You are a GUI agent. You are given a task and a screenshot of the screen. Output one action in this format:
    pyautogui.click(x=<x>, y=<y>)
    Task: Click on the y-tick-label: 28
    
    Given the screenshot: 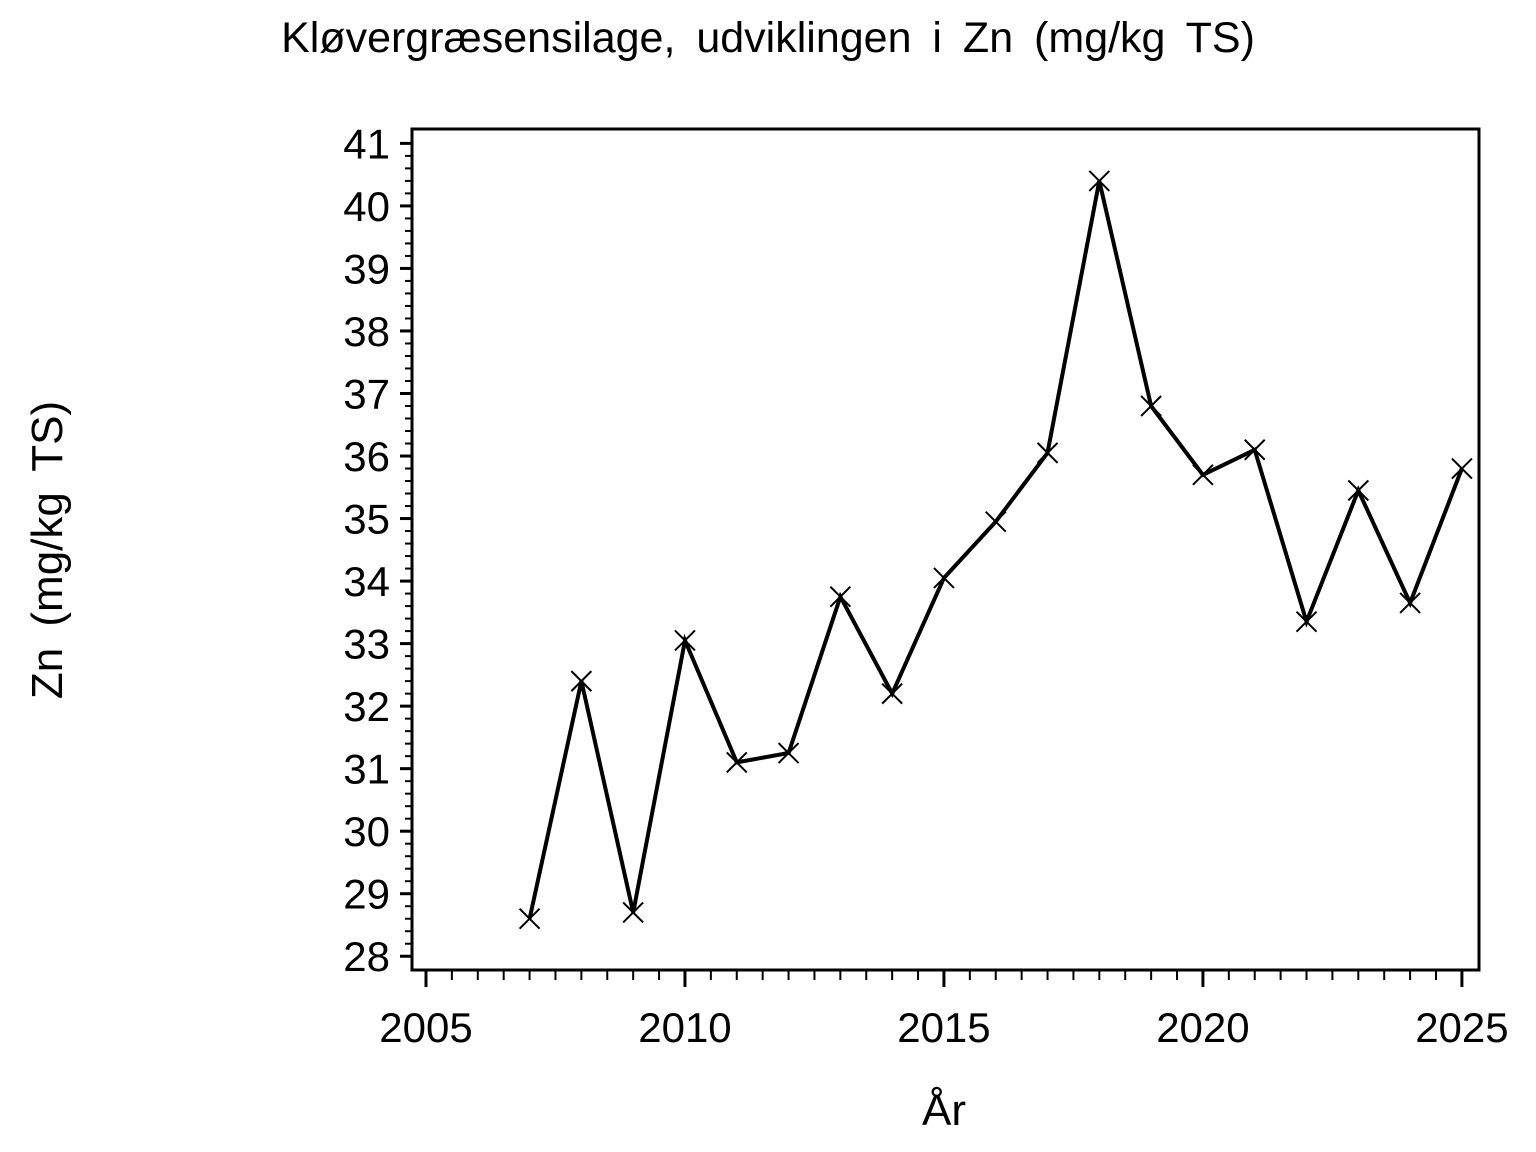 What is the action you would take?
    pyautogui.click(x=366, y=956)
    